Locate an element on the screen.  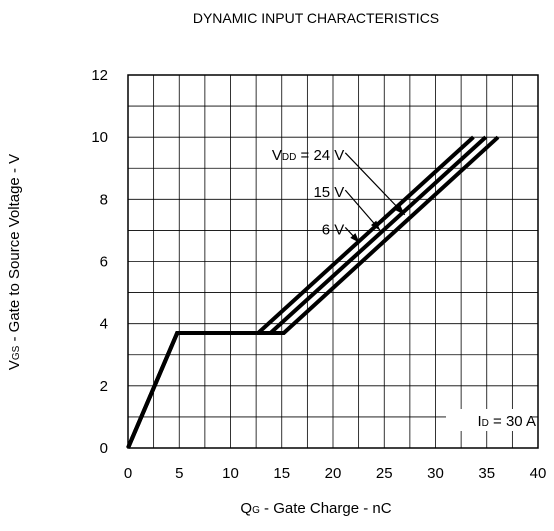
x-tick-label: 5 is located at coordinates (179, 473).